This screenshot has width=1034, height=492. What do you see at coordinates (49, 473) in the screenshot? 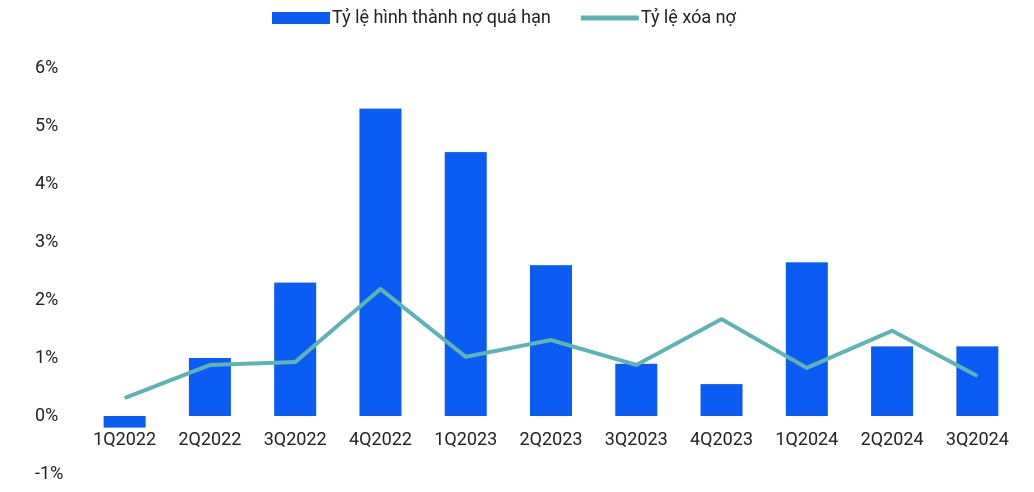
I see `y-tick-label: -1%` at bounding box center [49, 473].